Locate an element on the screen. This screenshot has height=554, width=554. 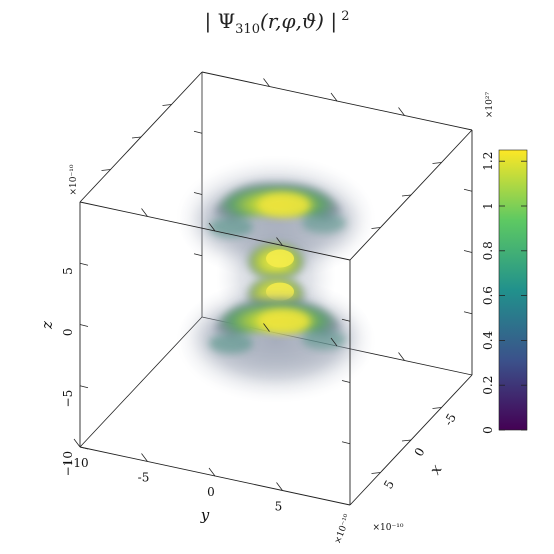
x-axis-multiplier: ×10⁻¹⁰ is located at coordinates (388, 528).